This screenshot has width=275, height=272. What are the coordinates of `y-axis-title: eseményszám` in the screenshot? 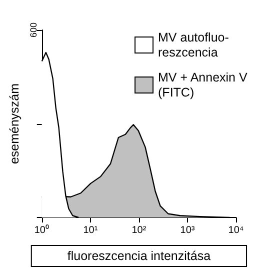 It's located at (15, 123).